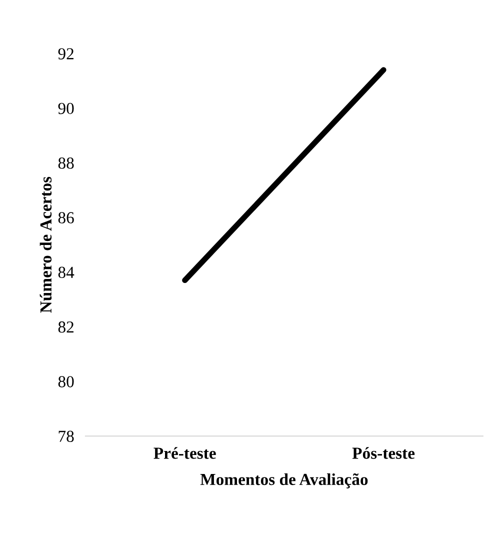  Describe the element at coordinates (66, 108) in the screenshot. I see `y-tick-label: 90` at that location.